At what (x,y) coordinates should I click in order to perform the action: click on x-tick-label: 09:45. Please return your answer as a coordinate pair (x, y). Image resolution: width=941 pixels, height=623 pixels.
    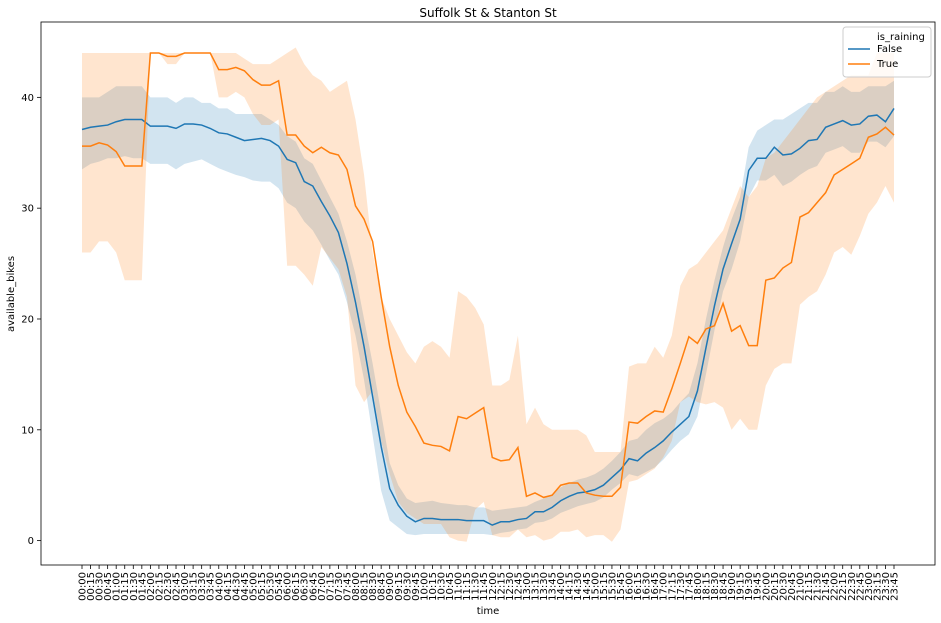
    Looking at the image, I should click on (416, 586).